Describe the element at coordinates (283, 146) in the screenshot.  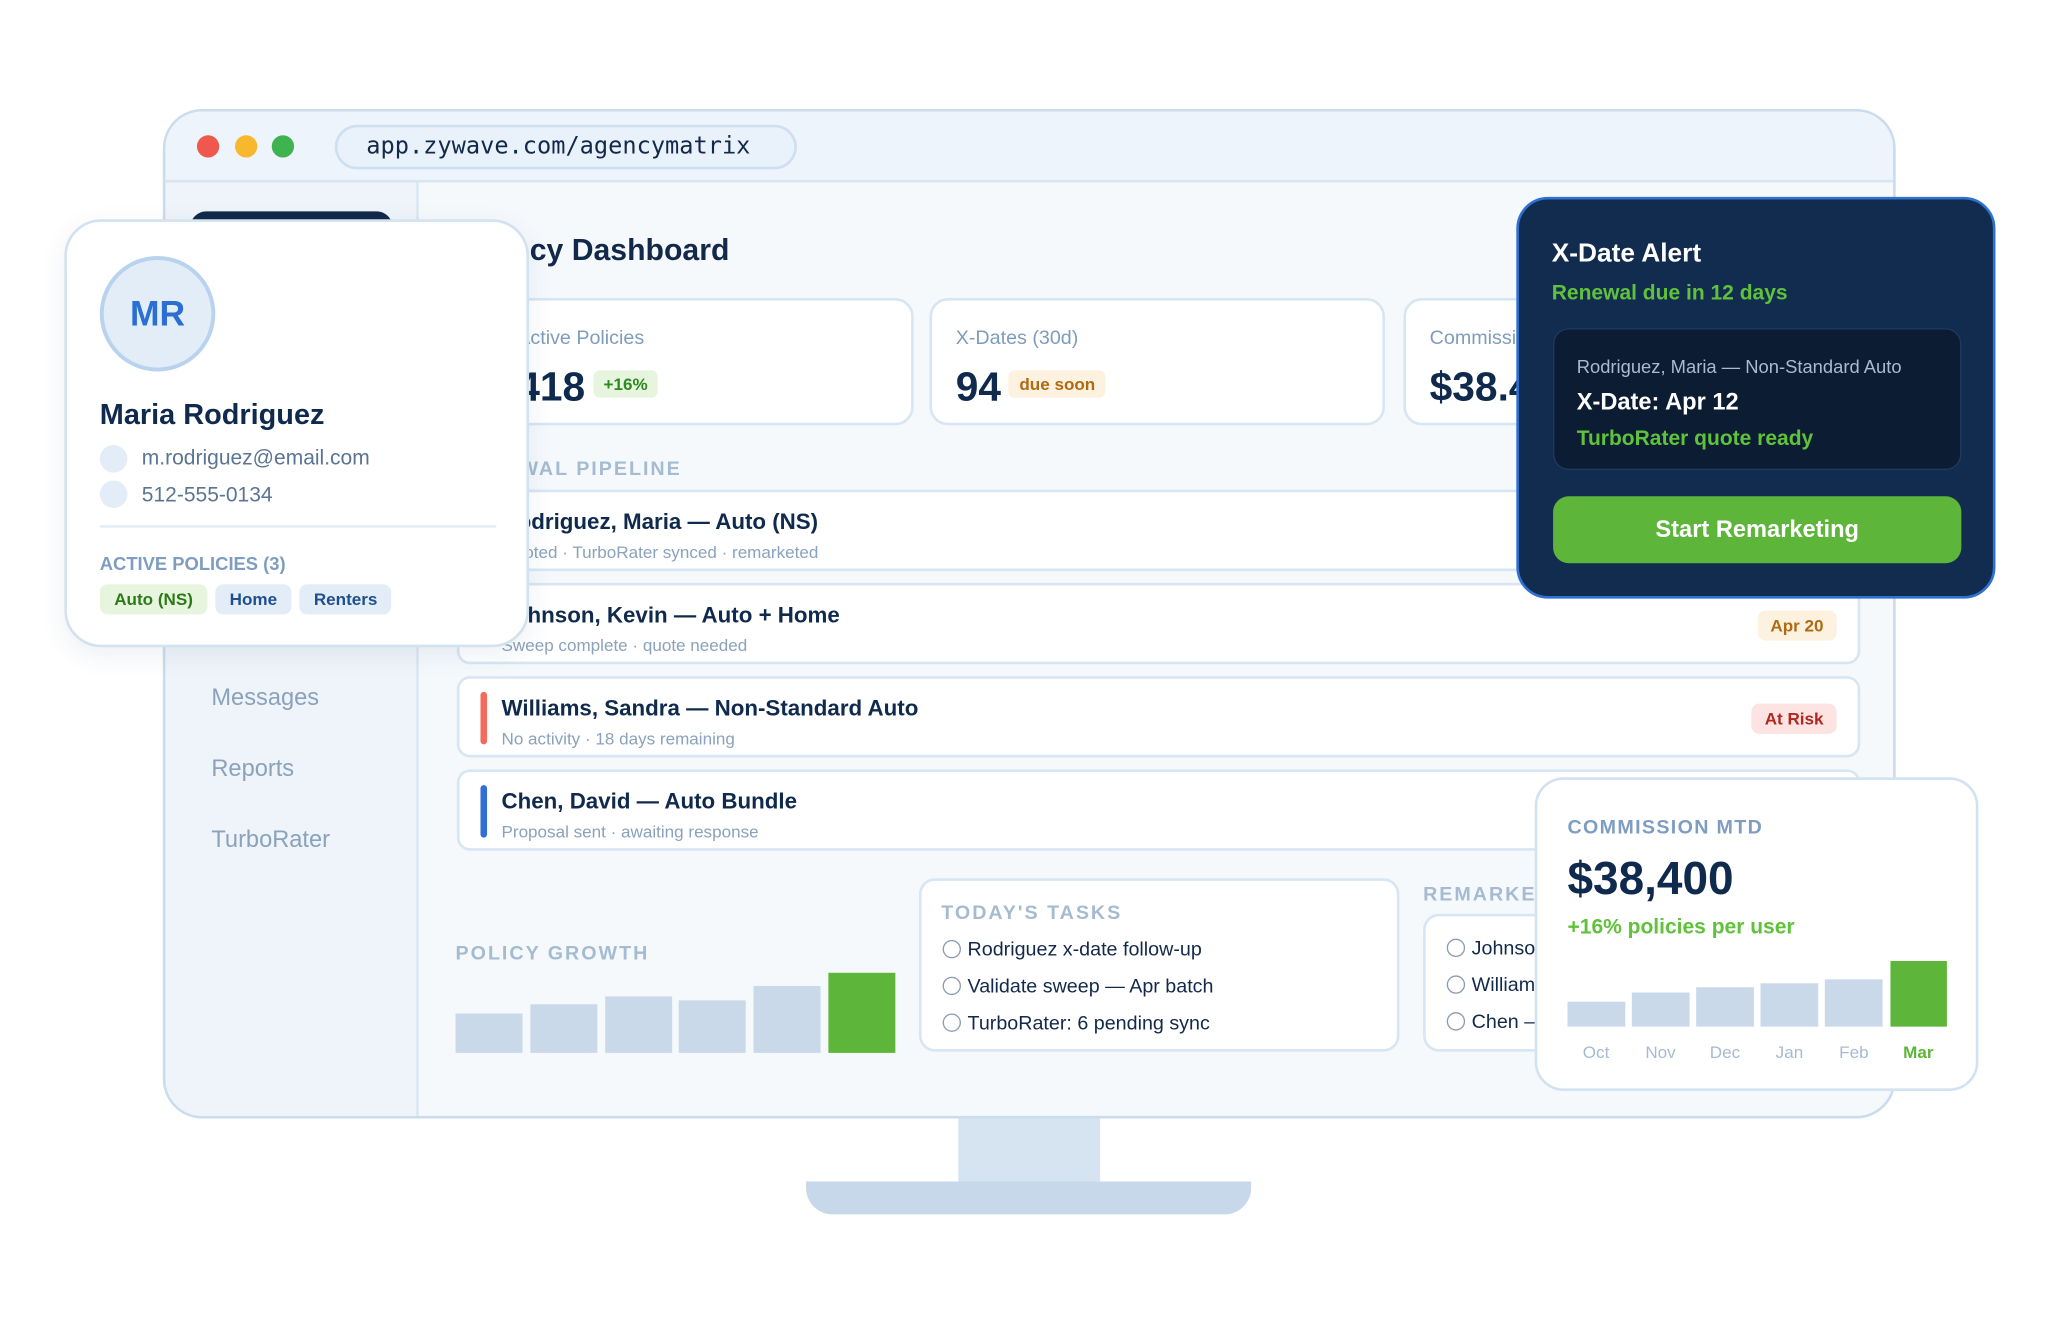
I see `maximize-window-button` at that location.